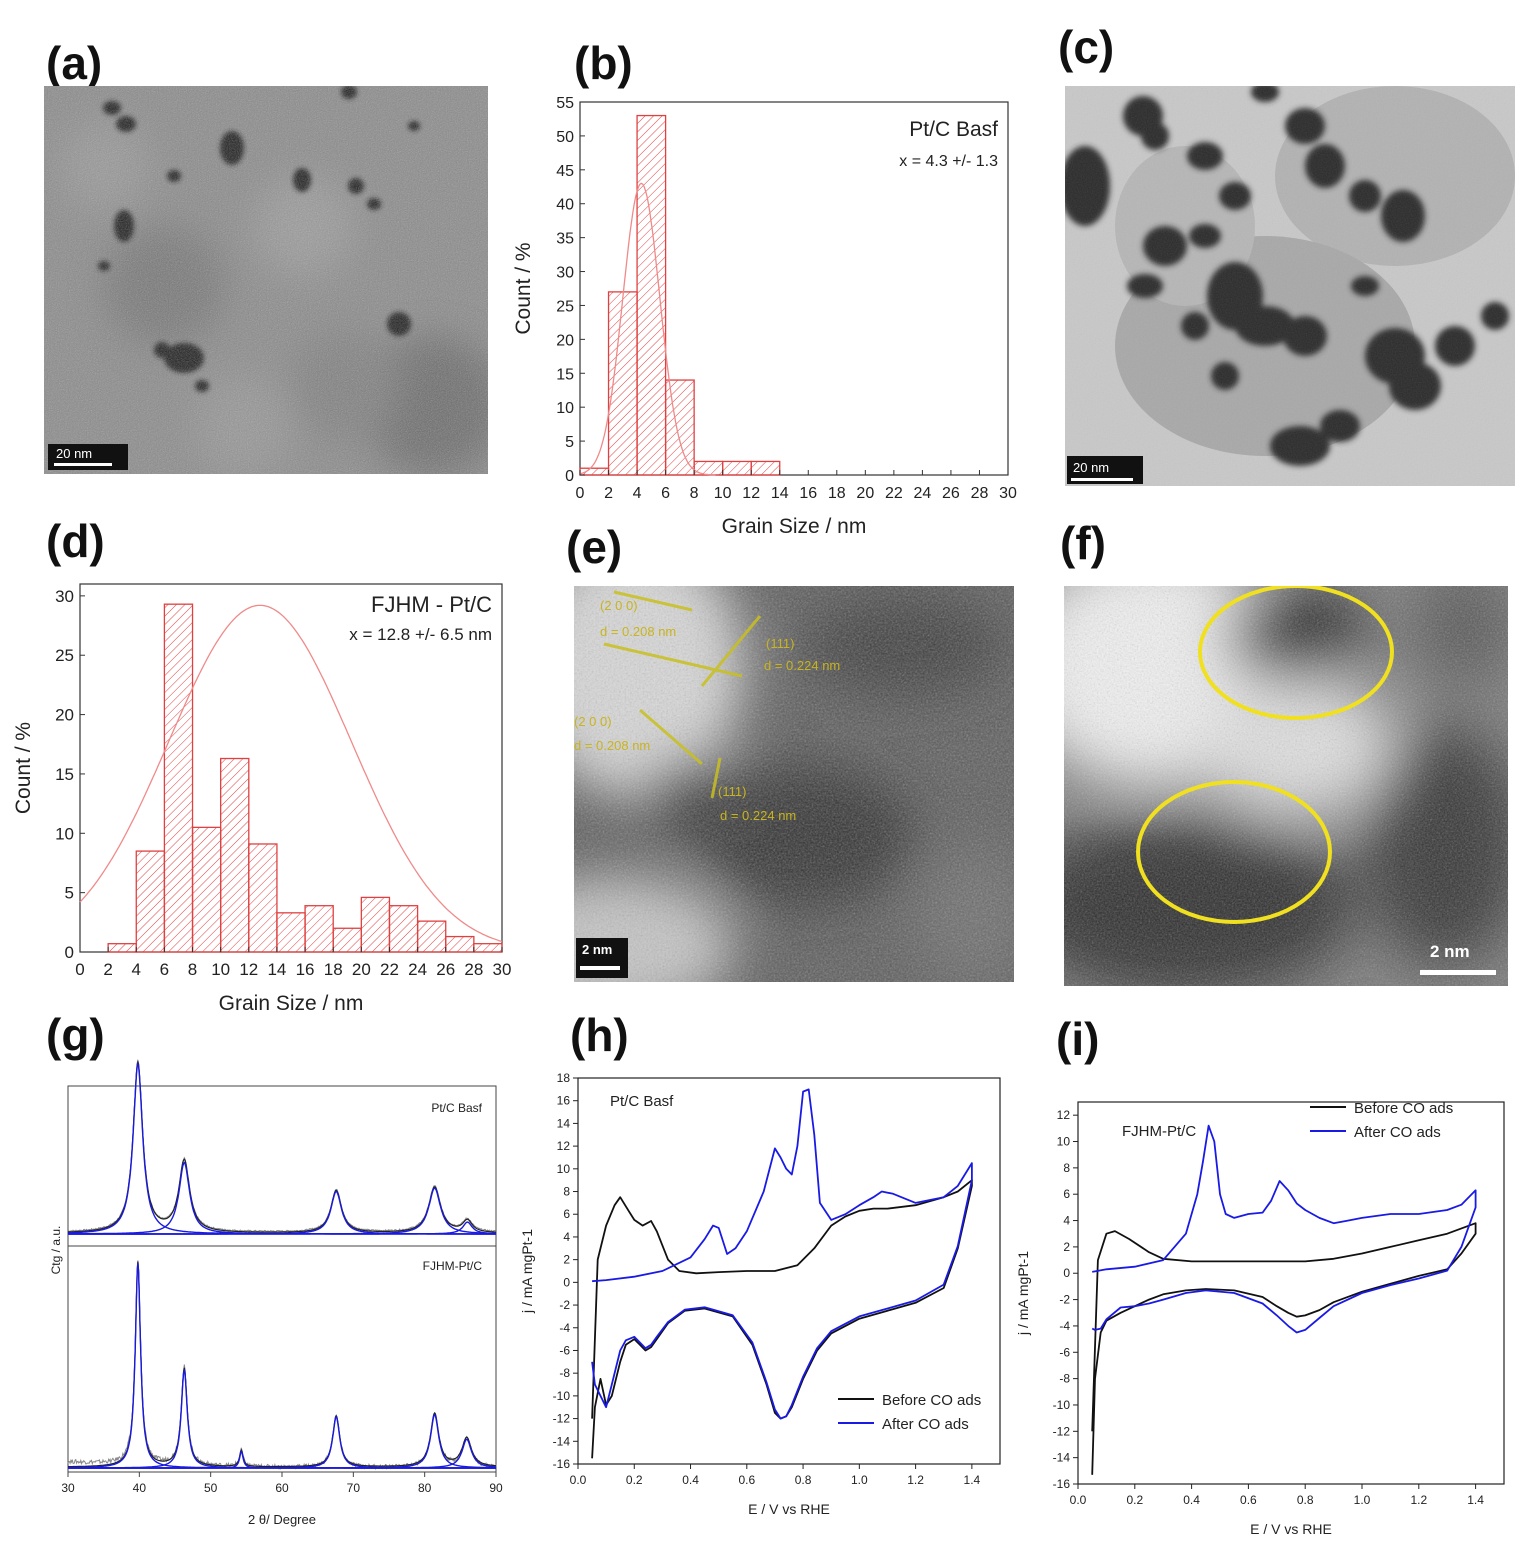 This screenshot has height=1550, width=1535. What do you see at coordinates (282, 1488) in the screenshot?
I see `x-tick-label: 60` at bounding box center [282, 1488].